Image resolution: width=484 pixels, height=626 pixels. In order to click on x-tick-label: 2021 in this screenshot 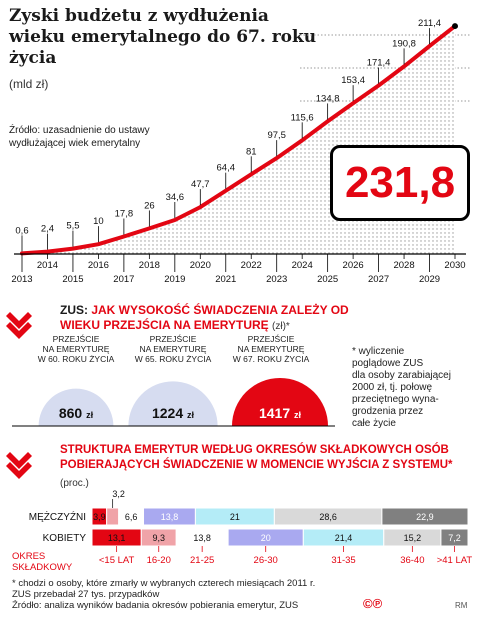, I will do `click(225, 279)`.